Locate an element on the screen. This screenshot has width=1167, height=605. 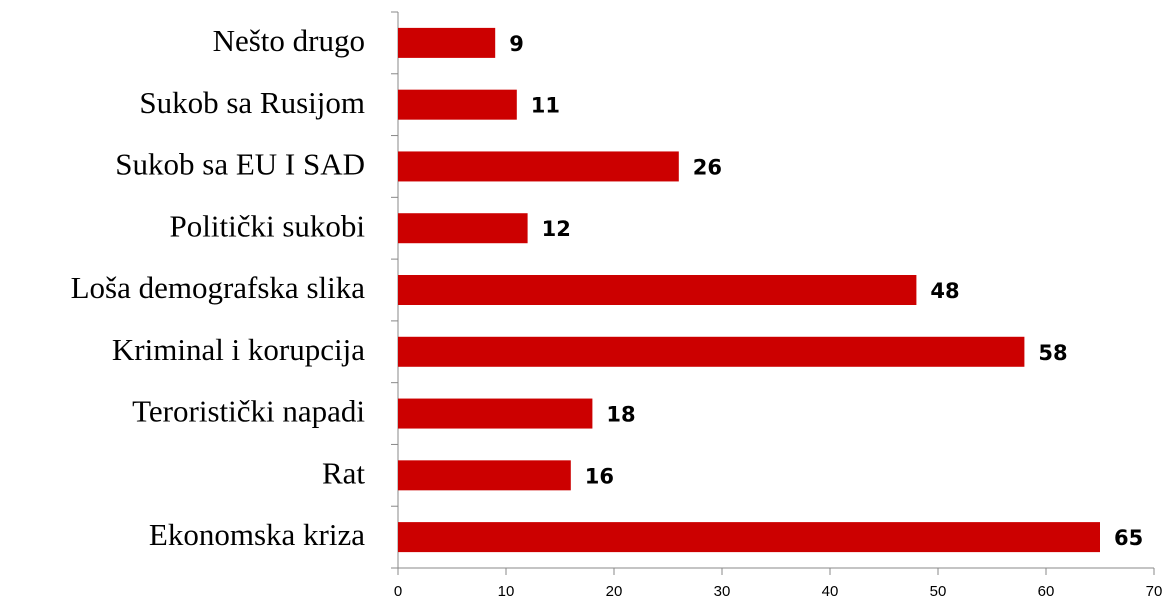
y-tick-label: Rat is located at coordinates (343, 472).